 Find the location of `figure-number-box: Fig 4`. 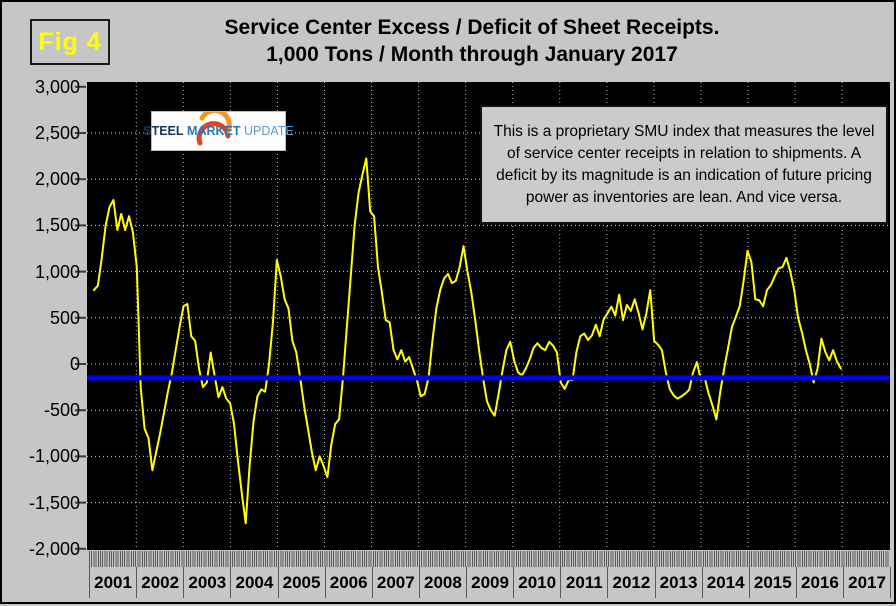

figure-number-box: Fig 4 is located at coordinates (70, 42).